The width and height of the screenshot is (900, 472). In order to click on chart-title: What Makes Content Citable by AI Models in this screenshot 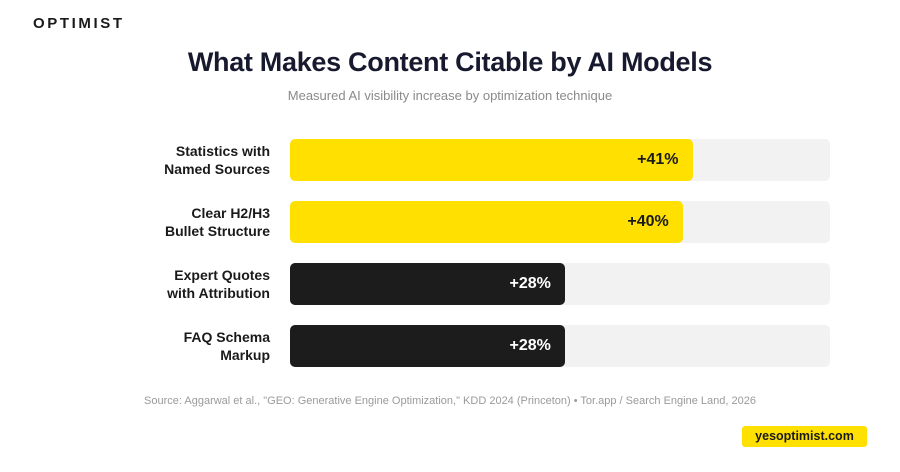, I will do `click(450, 62)`.